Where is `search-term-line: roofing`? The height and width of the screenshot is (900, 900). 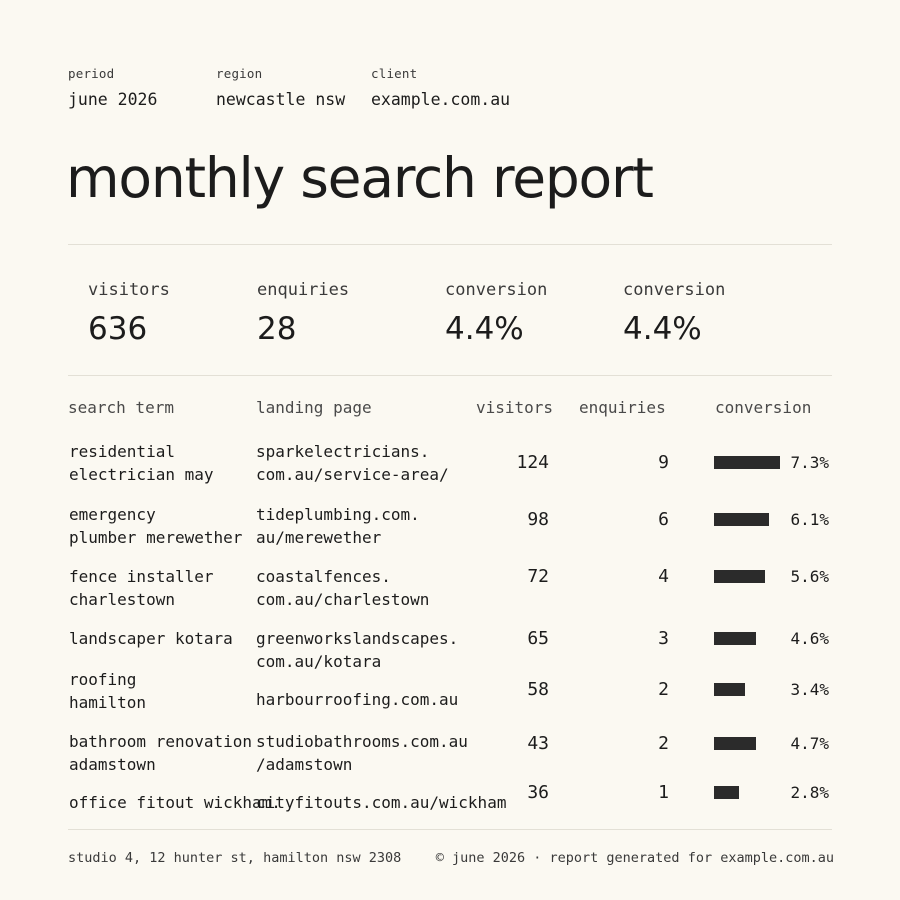
search-term-line: roofing is located at coordinates (103, 679).